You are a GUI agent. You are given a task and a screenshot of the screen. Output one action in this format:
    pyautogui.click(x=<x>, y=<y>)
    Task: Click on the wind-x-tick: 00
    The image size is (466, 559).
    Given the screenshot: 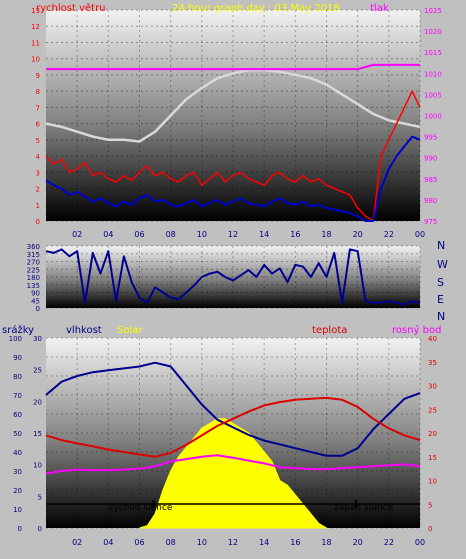 What is the action you would take?
    pyautogui.click(x=420, y=234)
    